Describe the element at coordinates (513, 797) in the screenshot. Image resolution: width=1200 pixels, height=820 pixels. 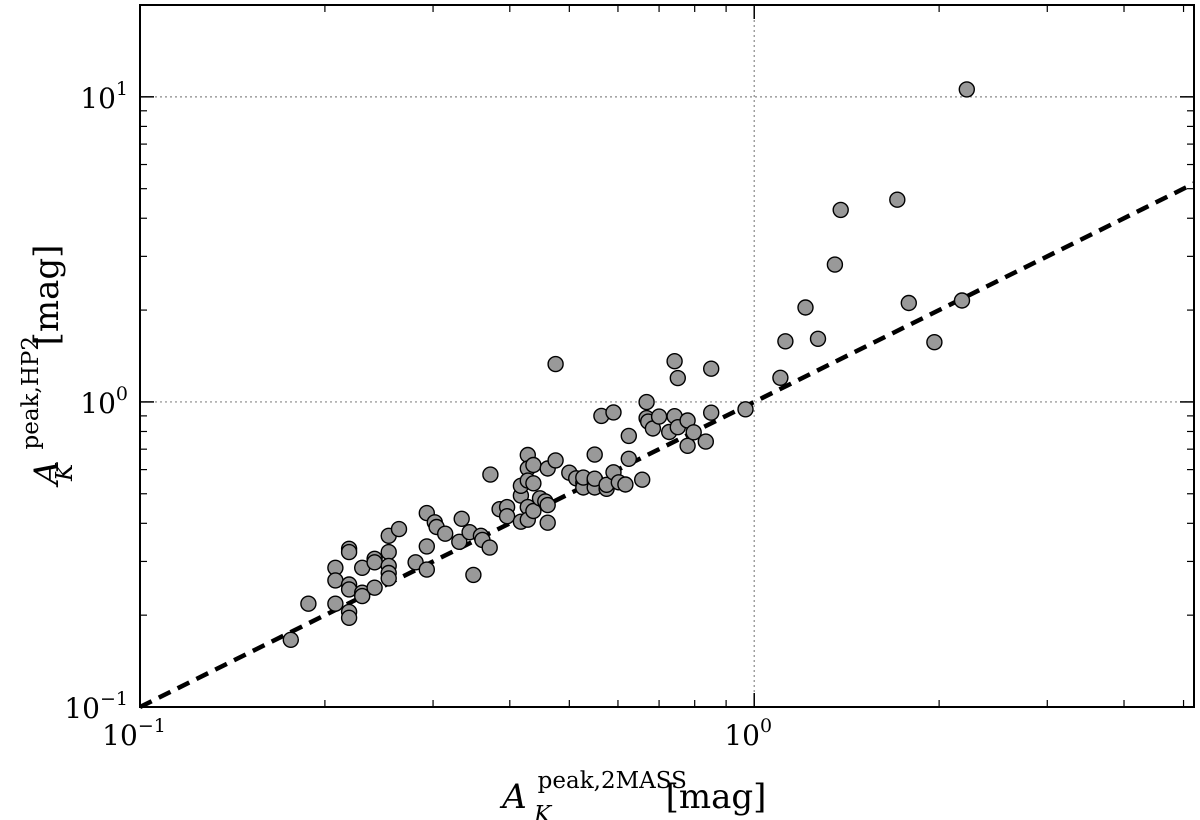
I see `x-axis-symbol: A` at that location.